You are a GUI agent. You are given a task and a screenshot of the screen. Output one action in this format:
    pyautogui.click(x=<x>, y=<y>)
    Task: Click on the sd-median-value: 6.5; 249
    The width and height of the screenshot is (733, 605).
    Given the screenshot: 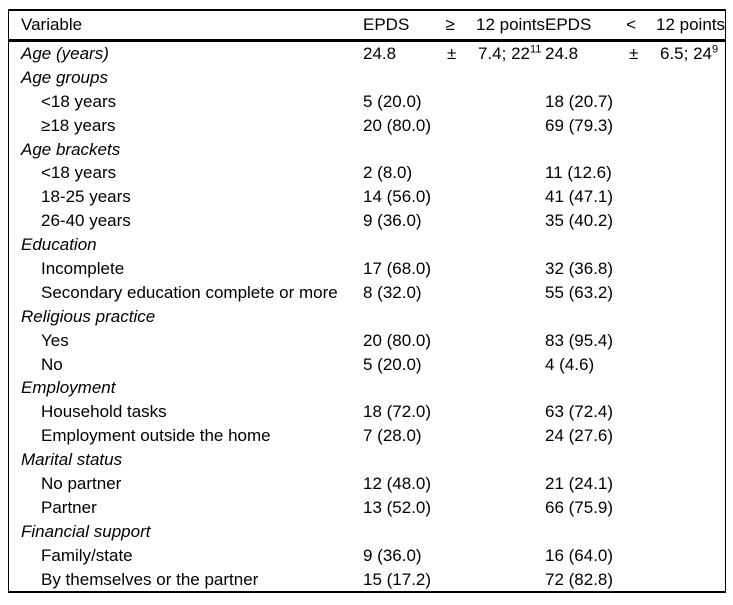 What is the action you would take?
    pyautogui.click(x=692, y=54)
    